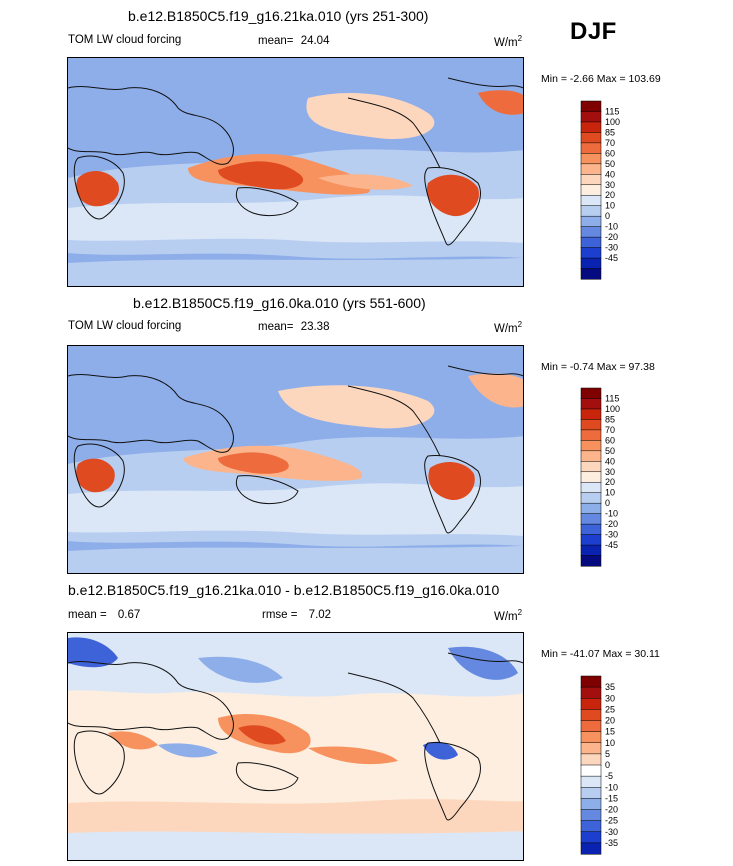 The height and width of the screenshot is (866, 733). I want to click on panel-2-minmax: Min = -0.74 Max = 97.38, so click(598, 367).